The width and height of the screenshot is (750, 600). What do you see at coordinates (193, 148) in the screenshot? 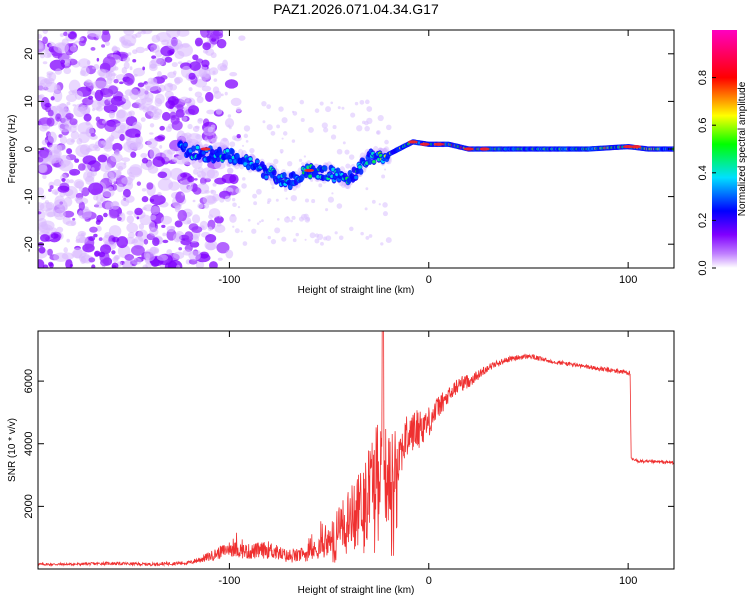
I see `ridge-core` at bounding box center [193, 148].